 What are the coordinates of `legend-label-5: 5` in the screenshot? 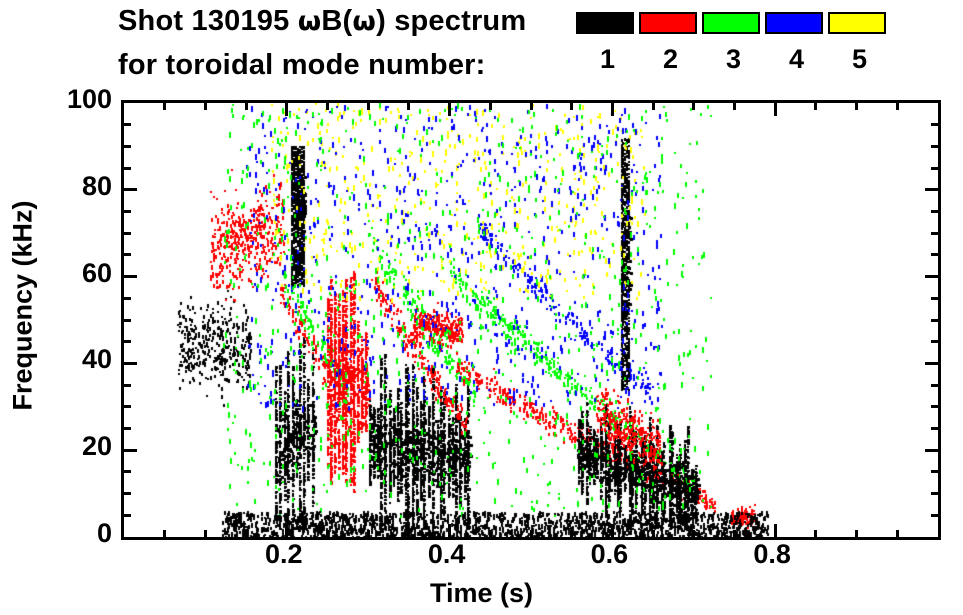 It's located at (859, 59).